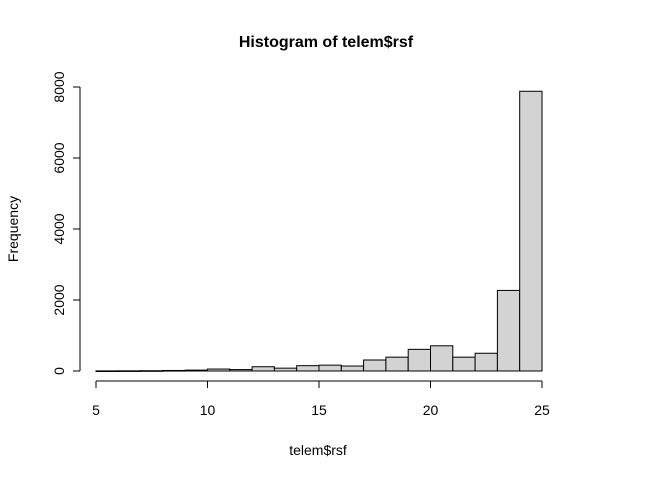 The image size is (672, 480). I want to click on y-tick-label: 6000, so click(59, 157).